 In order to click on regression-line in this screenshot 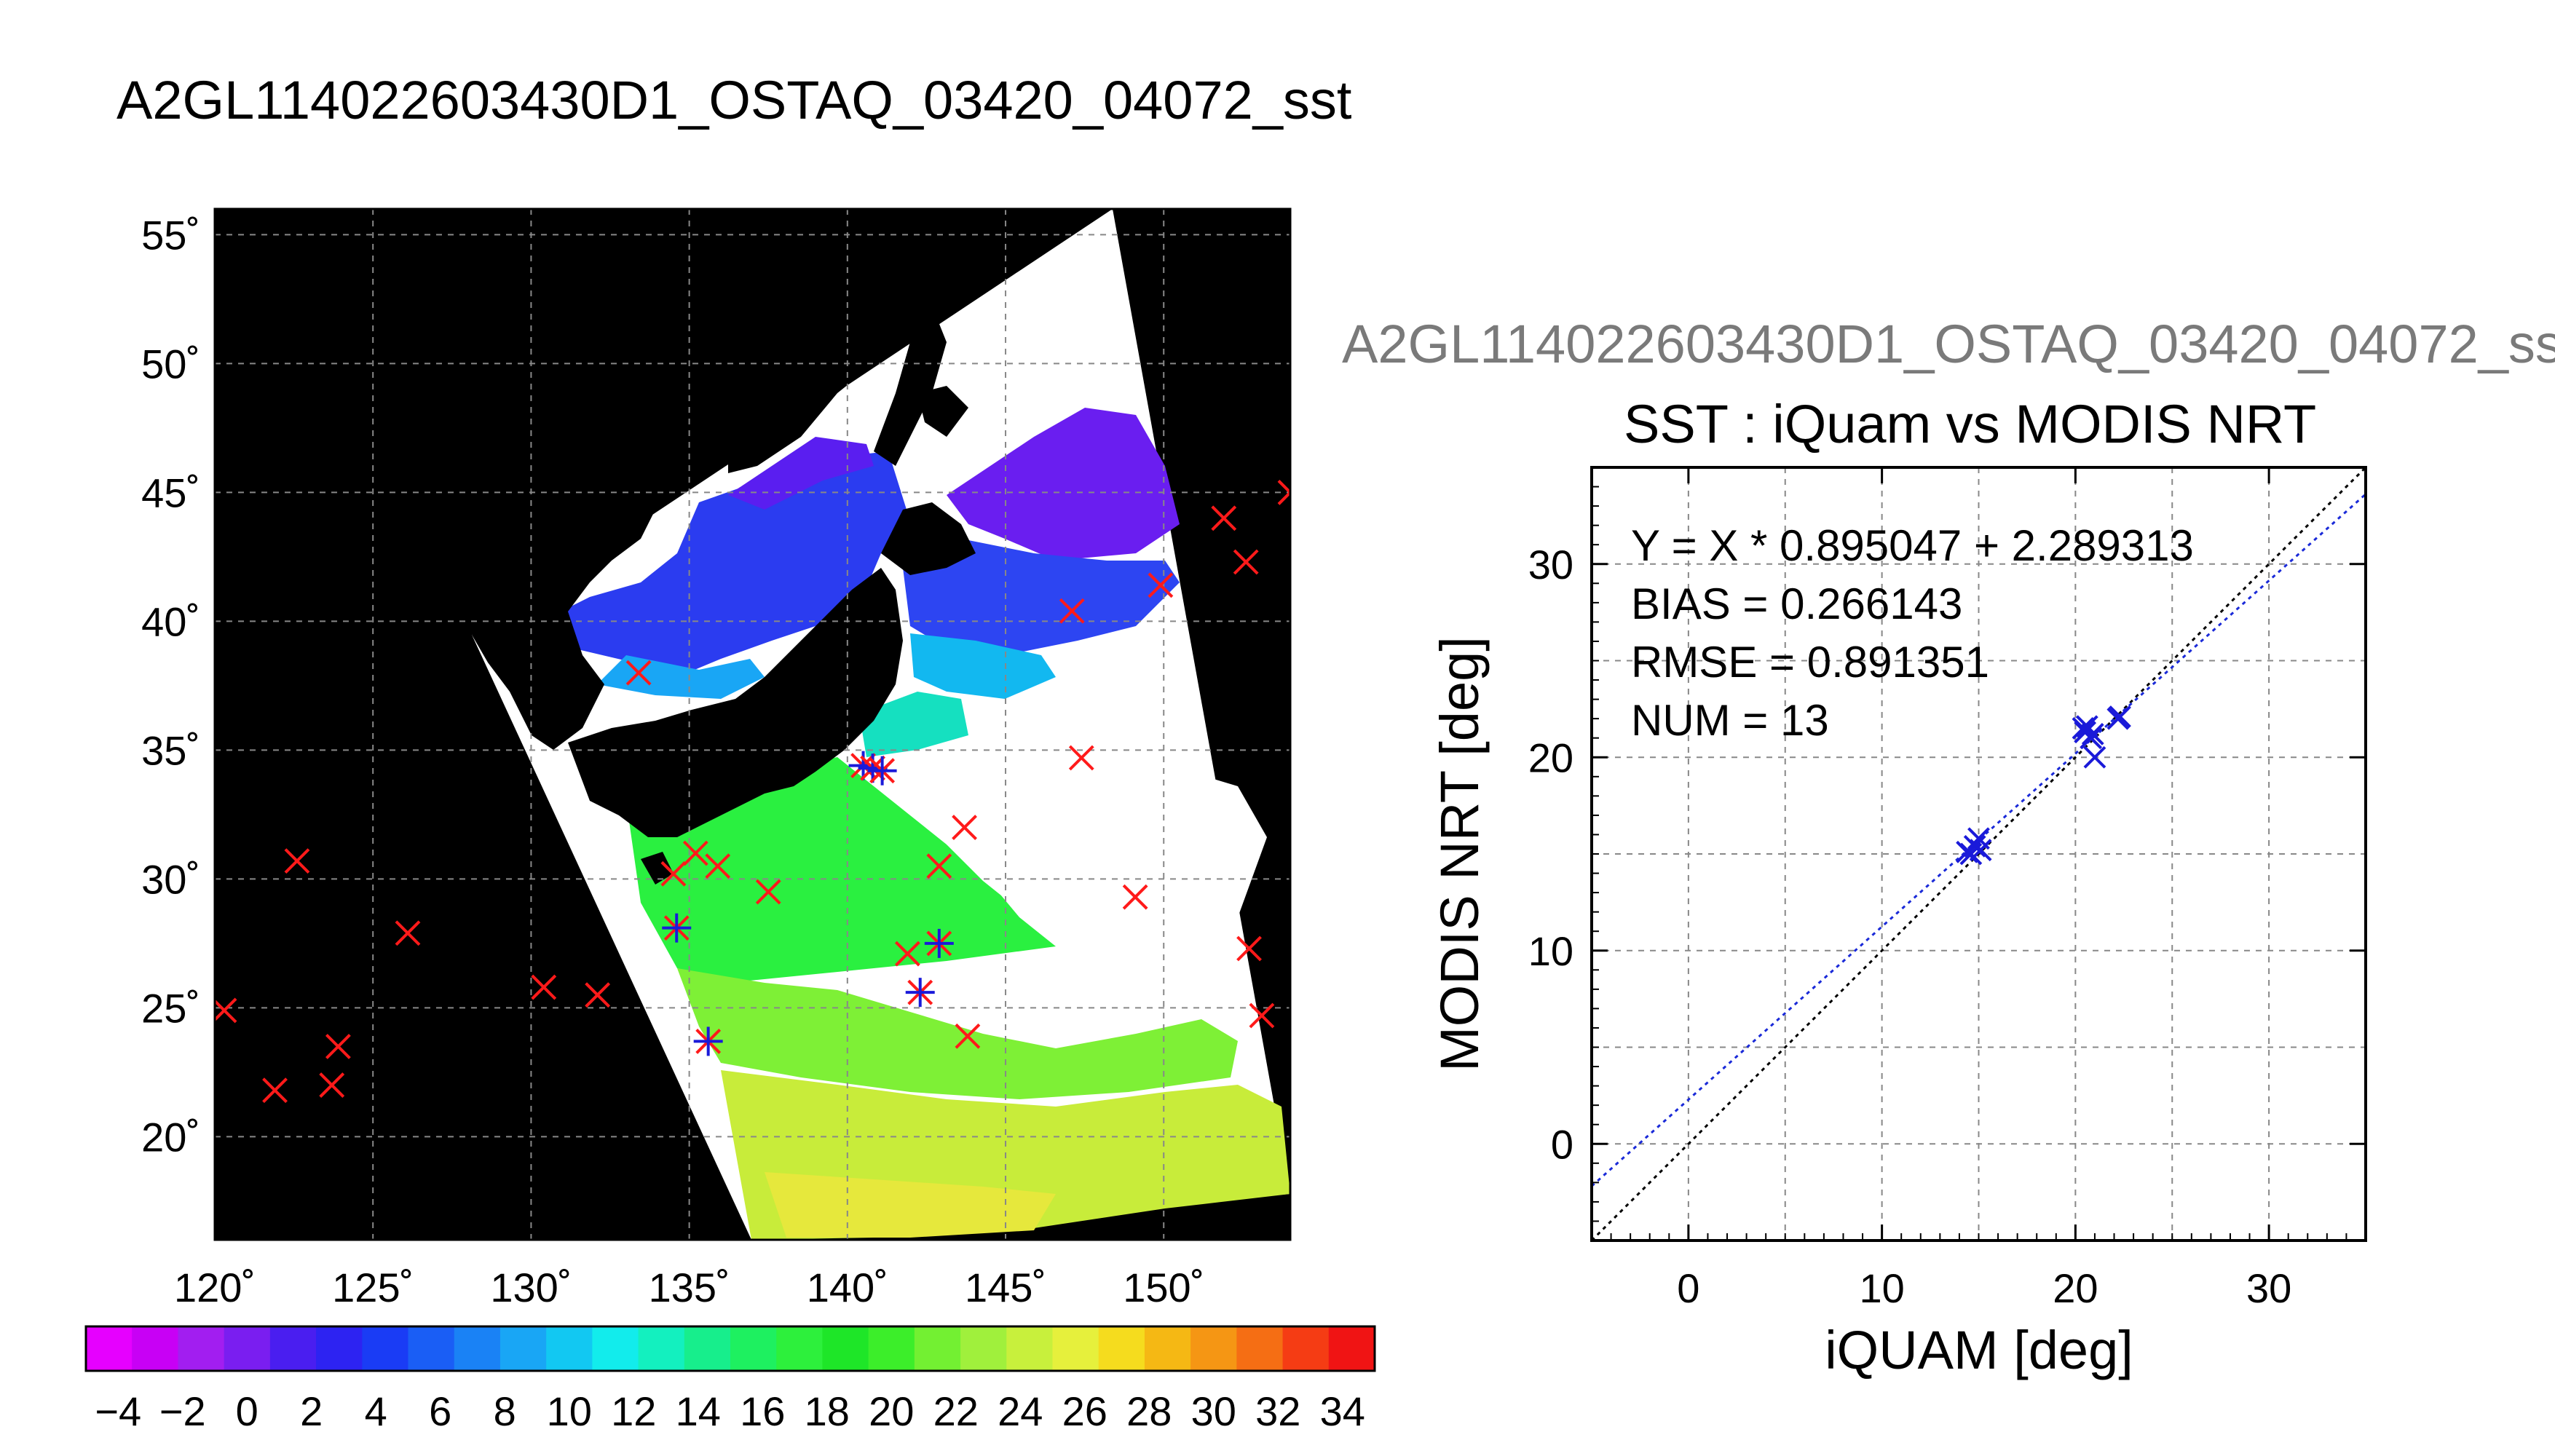, I will do `click(1979, 840)`.